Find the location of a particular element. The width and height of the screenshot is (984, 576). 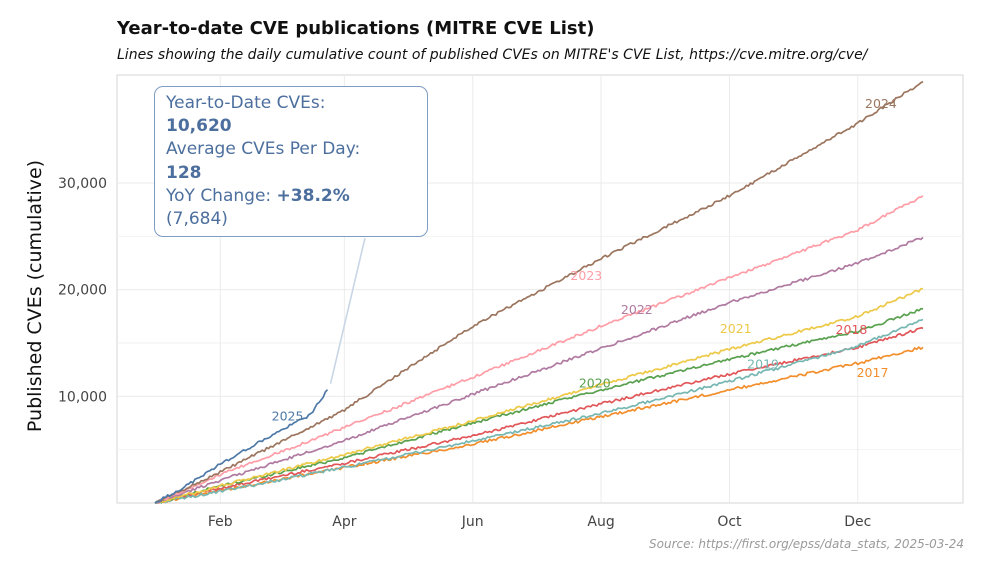

yoy-row: YoY Change: +38.2% is located at coordinates (291, 196).